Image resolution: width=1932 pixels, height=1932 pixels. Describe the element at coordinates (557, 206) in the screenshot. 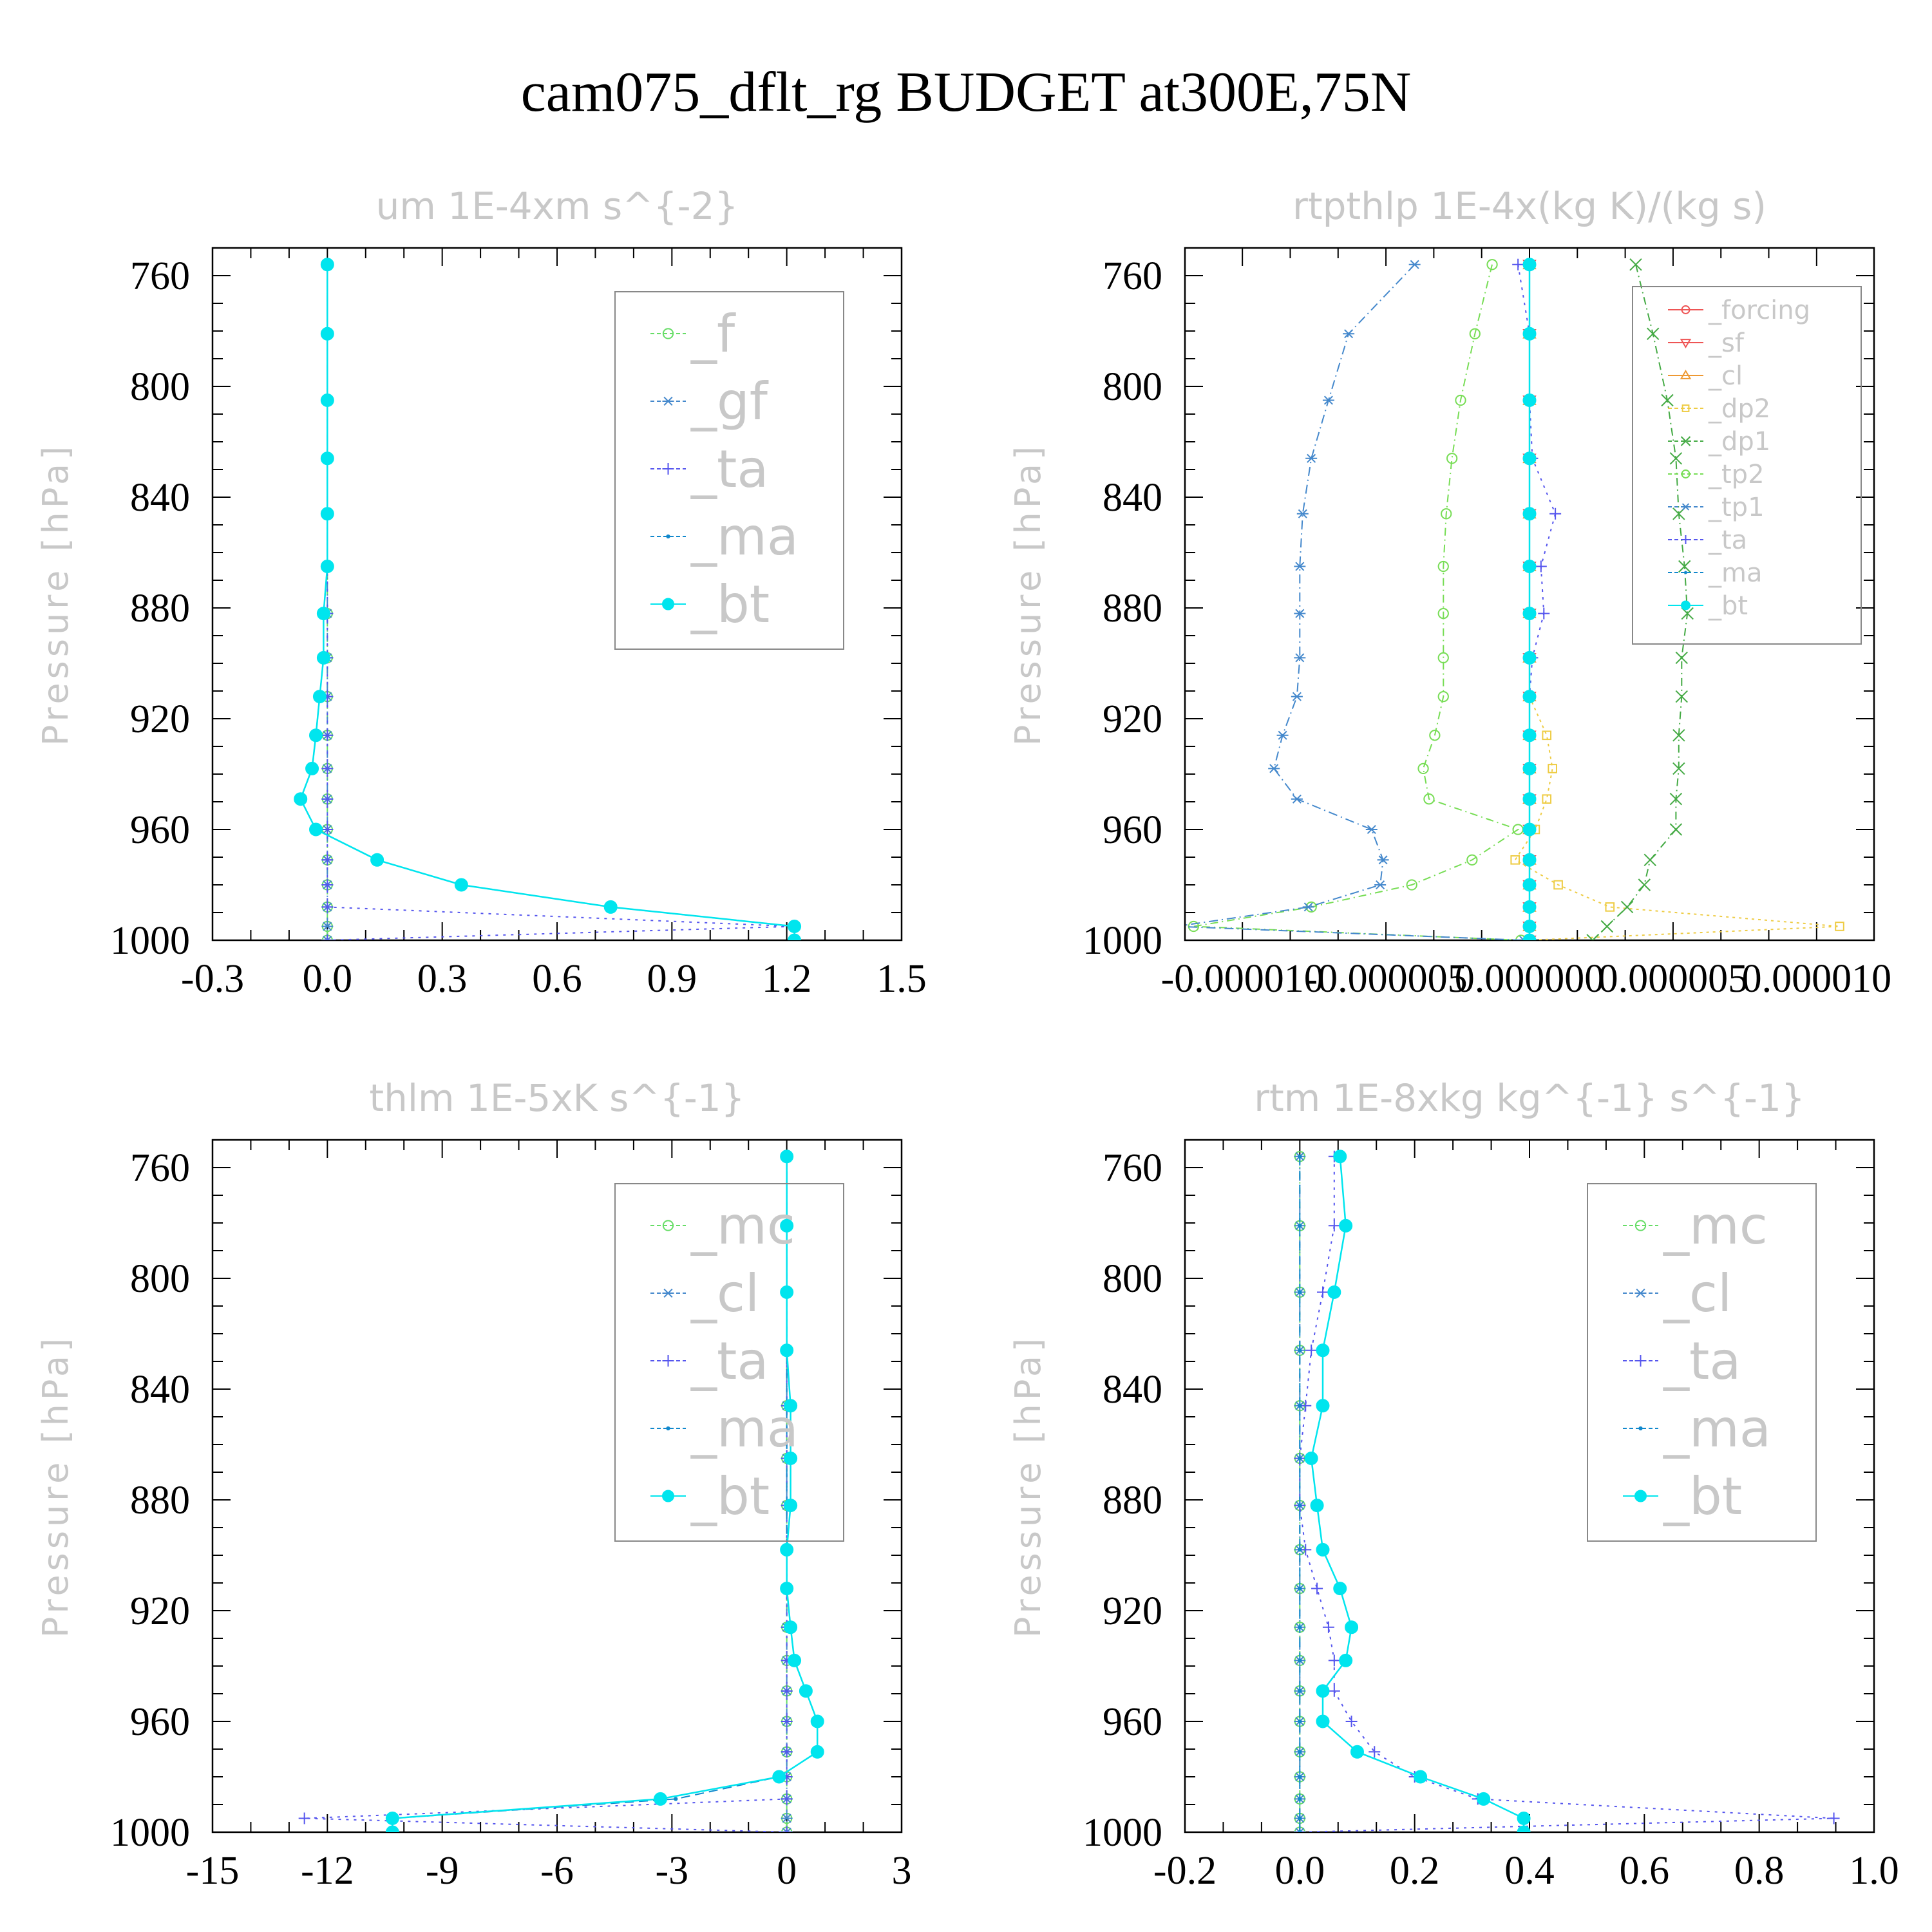

I see `panel-title: um 1E-4xm s^{-2}` at that location.